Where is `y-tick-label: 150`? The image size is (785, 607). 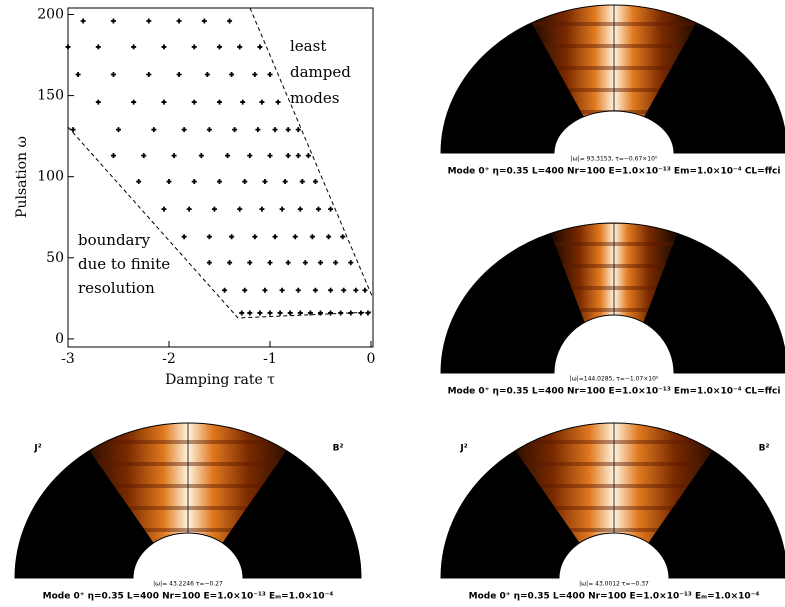
y-tick-label: 150 is located at coordinates (50, 96).